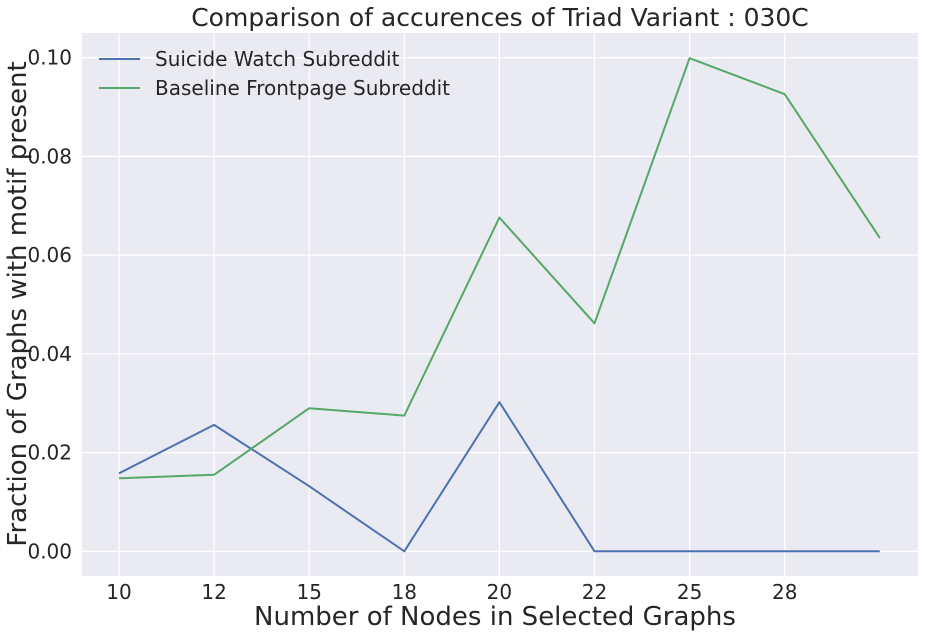 The height and width of the screenshot is (637, 925). I want to click on x-tick-label: 12, so click(213, 592).